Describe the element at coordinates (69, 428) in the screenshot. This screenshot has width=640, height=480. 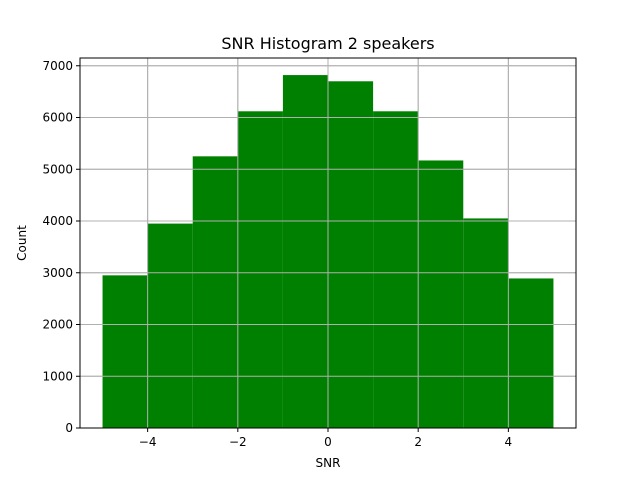
I see `y-tick-label: 0` at that location.